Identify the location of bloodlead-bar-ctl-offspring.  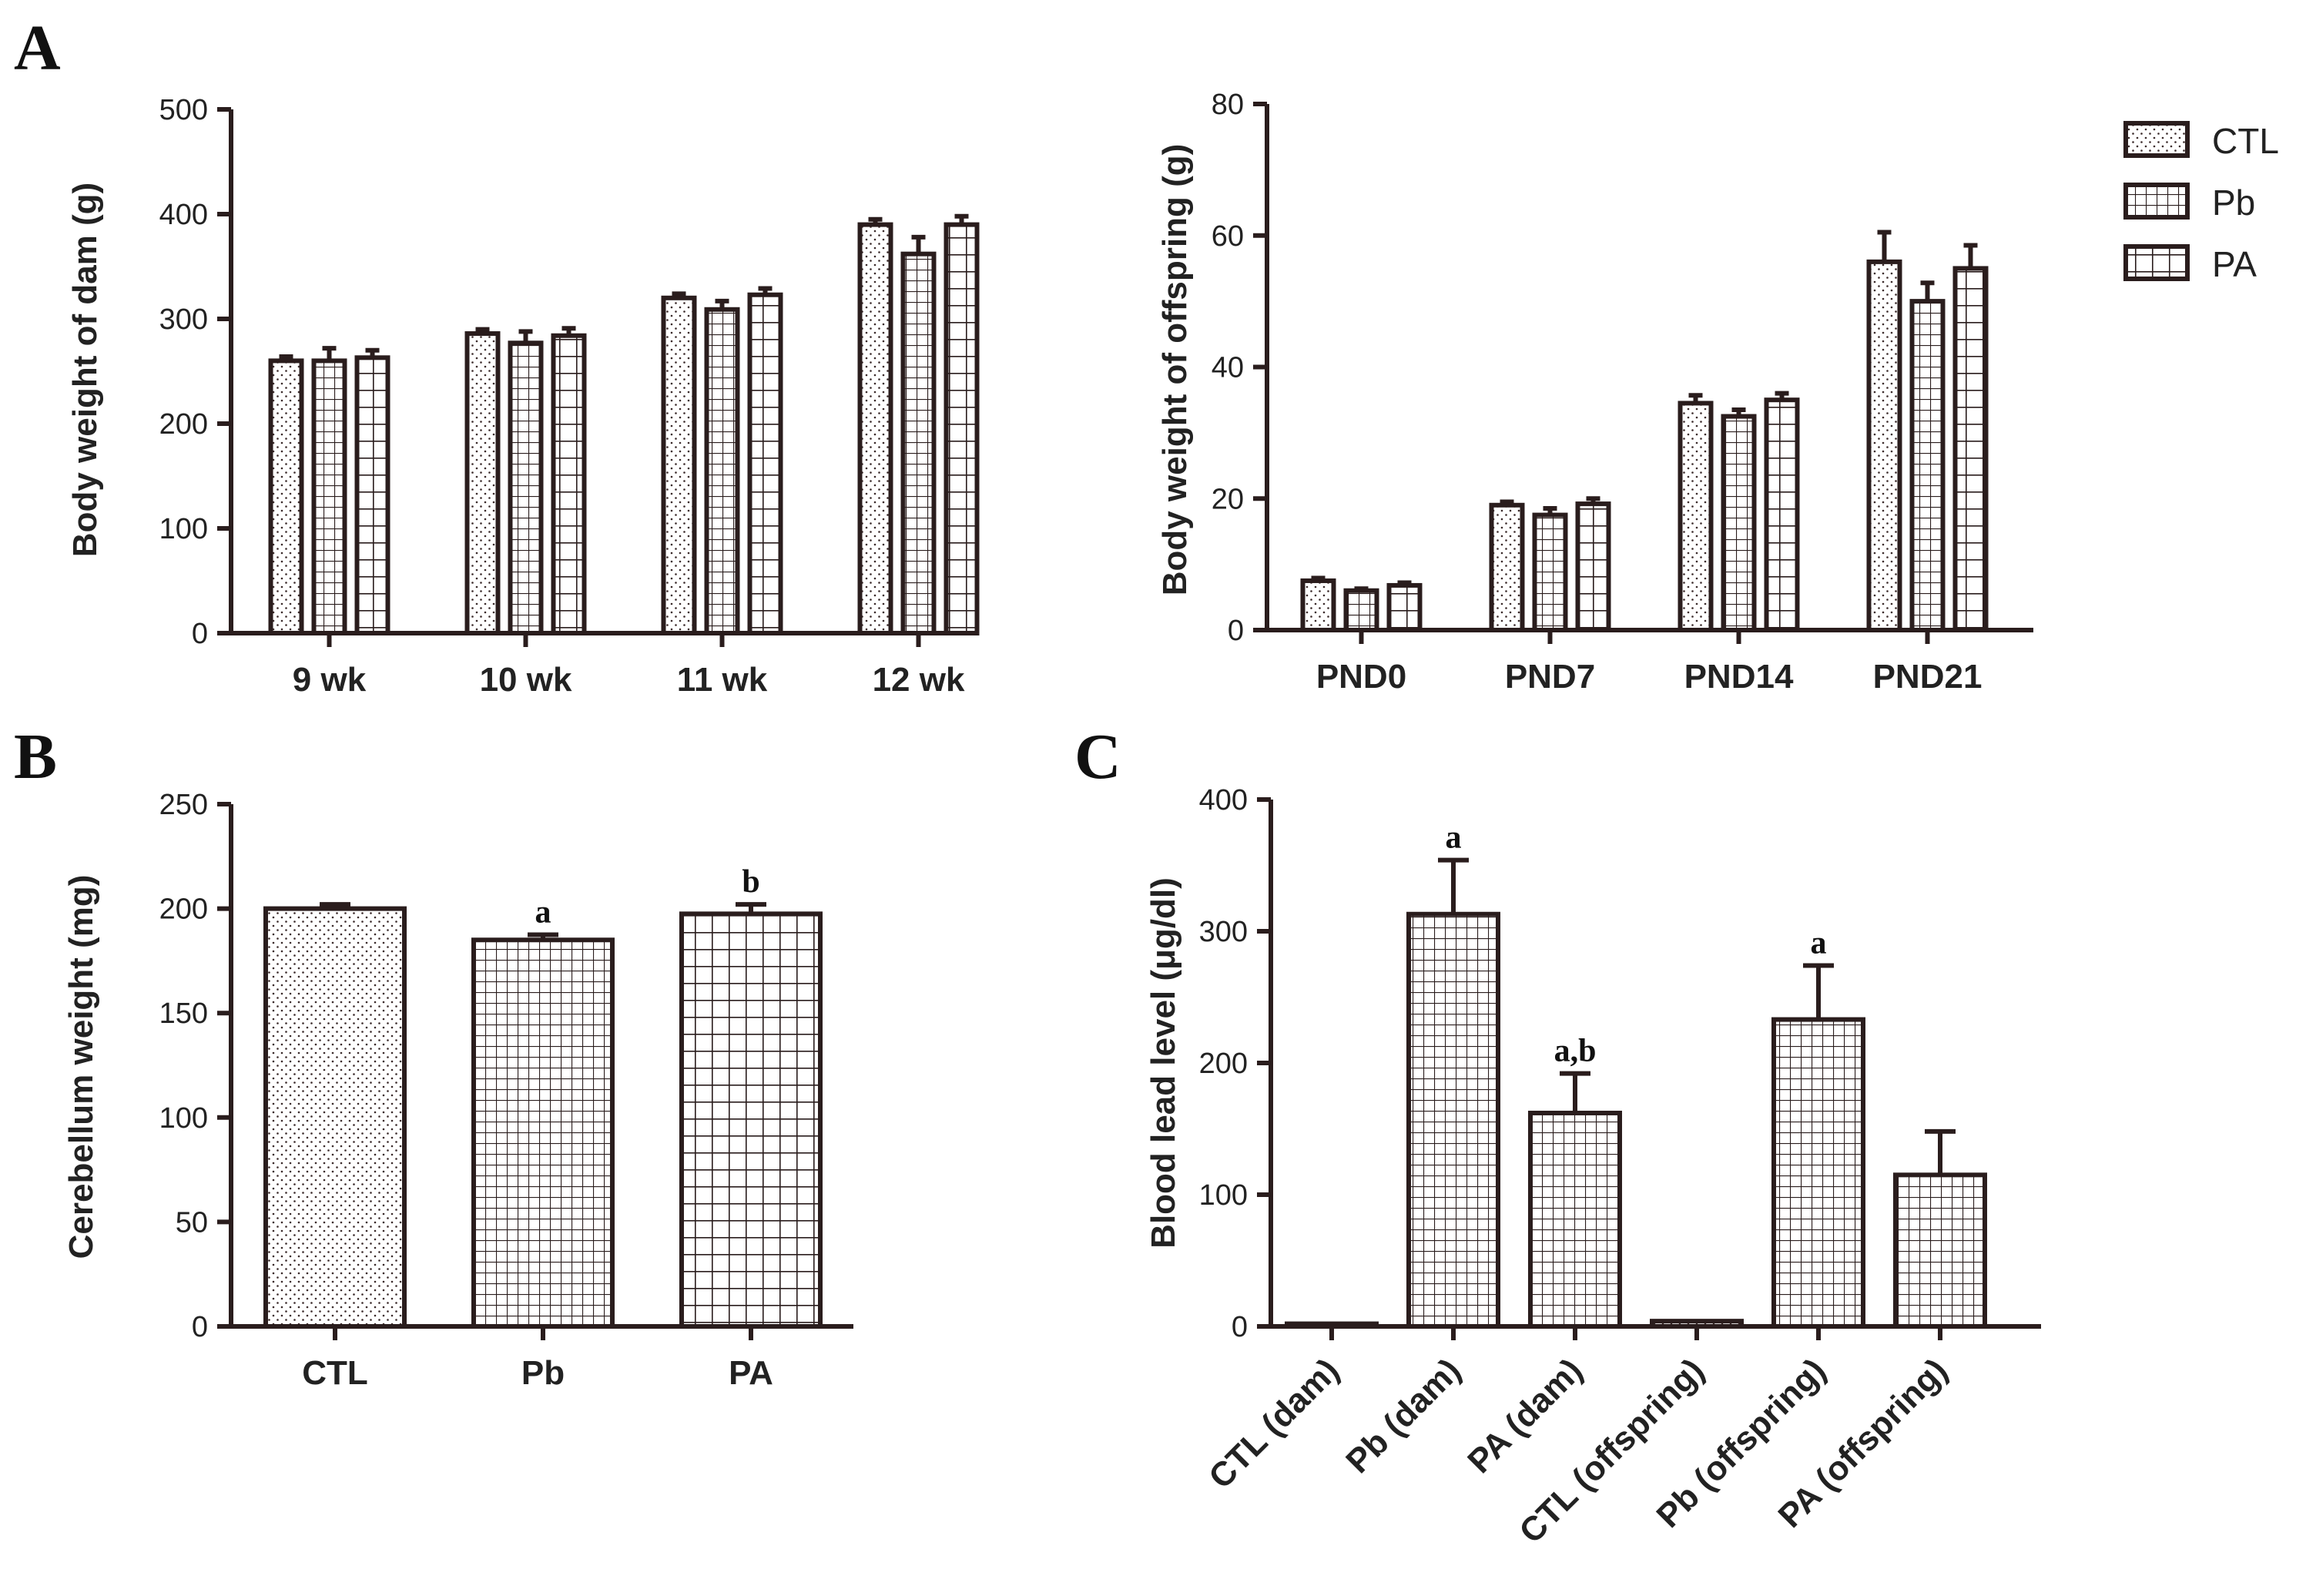
(1697, 1324).